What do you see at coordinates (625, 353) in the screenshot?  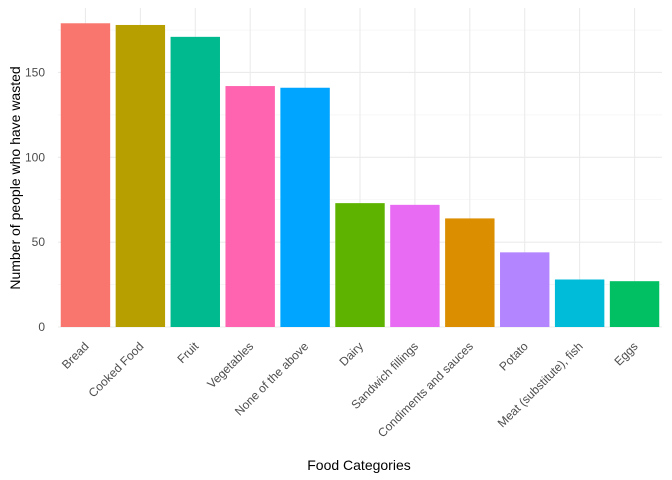 I see `x-tick-label: Eggs` at bounding box center [625, 353].